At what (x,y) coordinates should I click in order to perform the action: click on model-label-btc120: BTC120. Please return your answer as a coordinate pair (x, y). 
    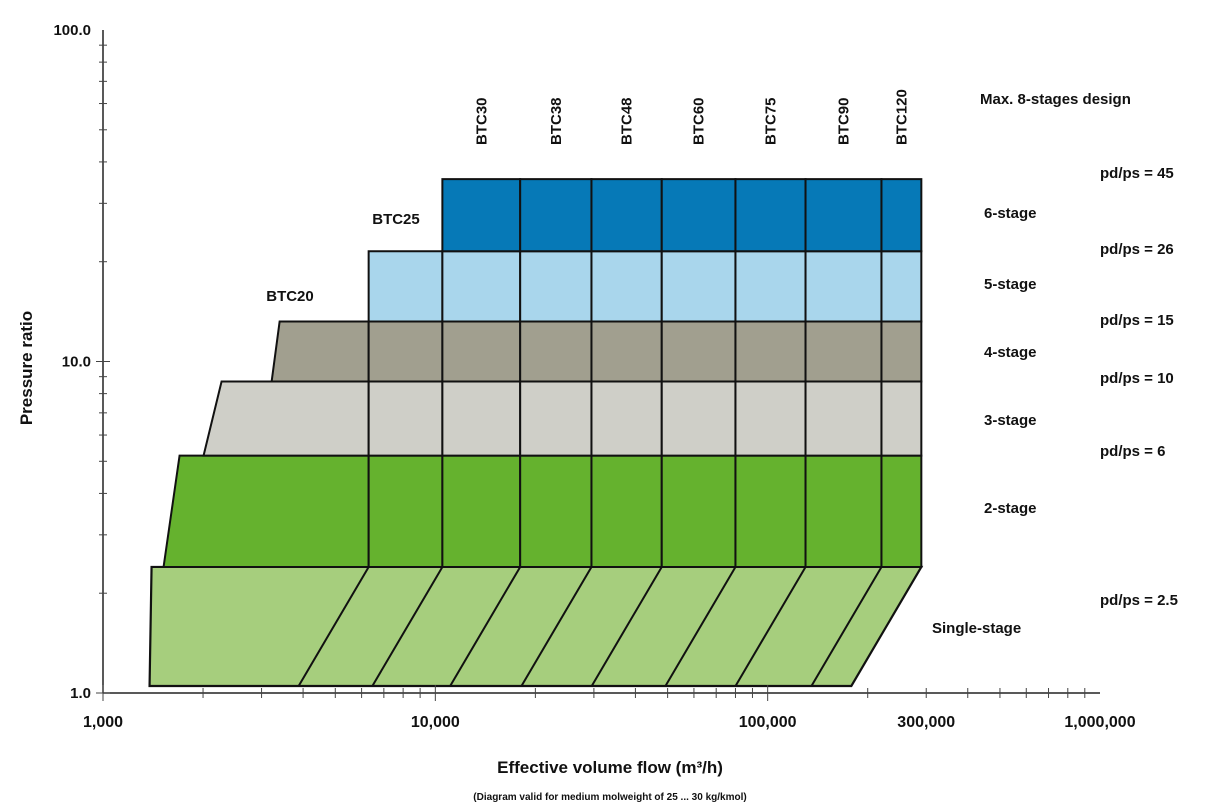
    Looking at the image, I should click on (901, 117).